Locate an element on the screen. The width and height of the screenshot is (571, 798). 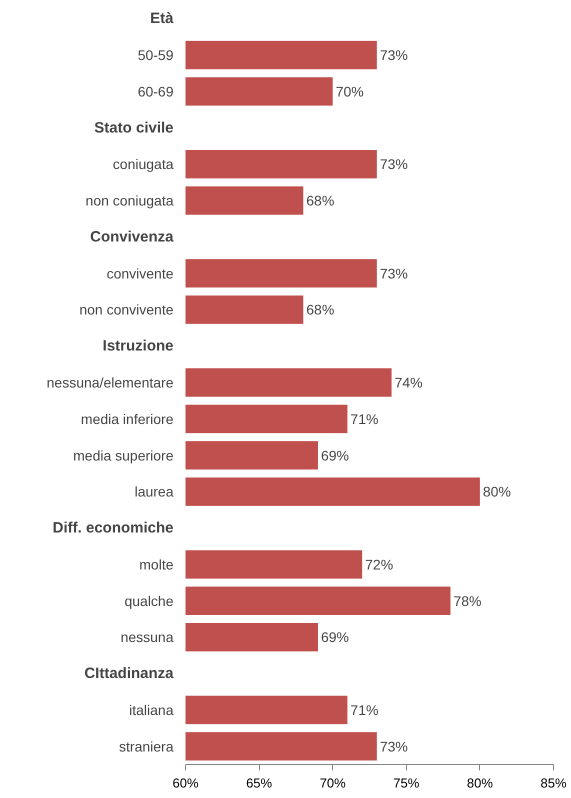
data-label: 74% is located at coordinates (408, 382).